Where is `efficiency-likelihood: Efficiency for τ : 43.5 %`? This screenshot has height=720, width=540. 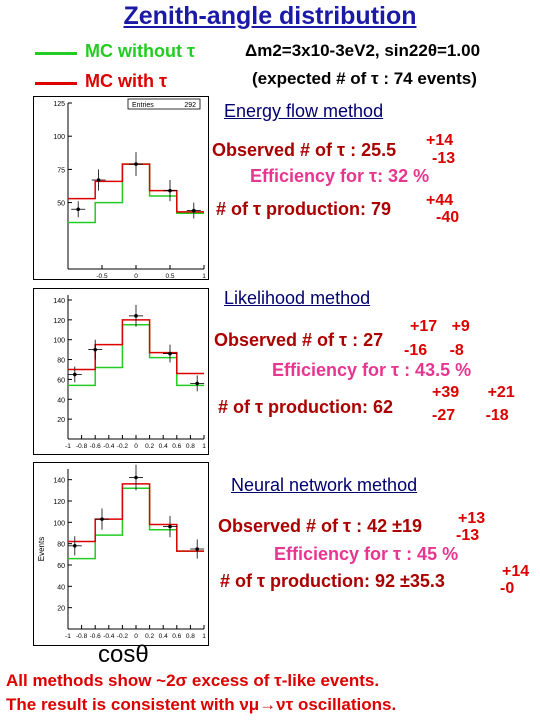
efficiency-likelihood: Efficiency for τ : 43.5 % is located at coordinates (372, 370).